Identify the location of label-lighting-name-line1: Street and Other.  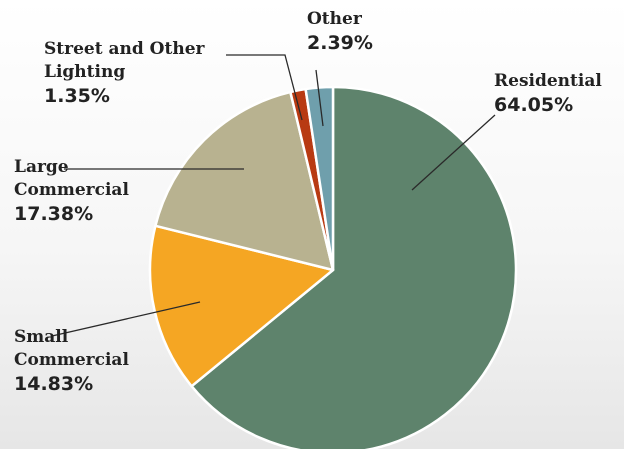
(124, 49).